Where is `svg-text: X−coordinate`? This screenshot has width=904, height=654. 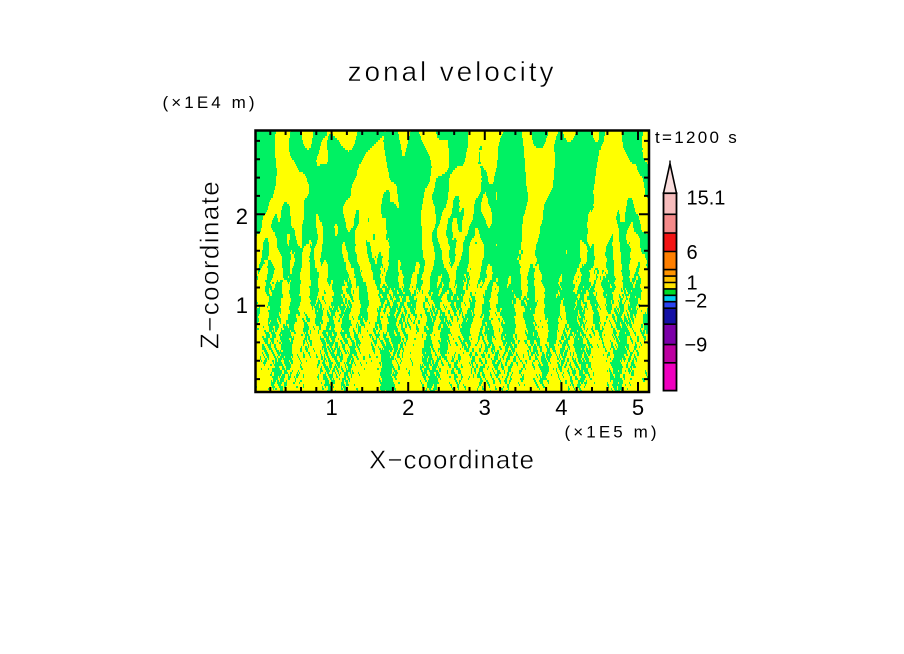 svg-text: X−coordinate is located at coordinates (452, 460).